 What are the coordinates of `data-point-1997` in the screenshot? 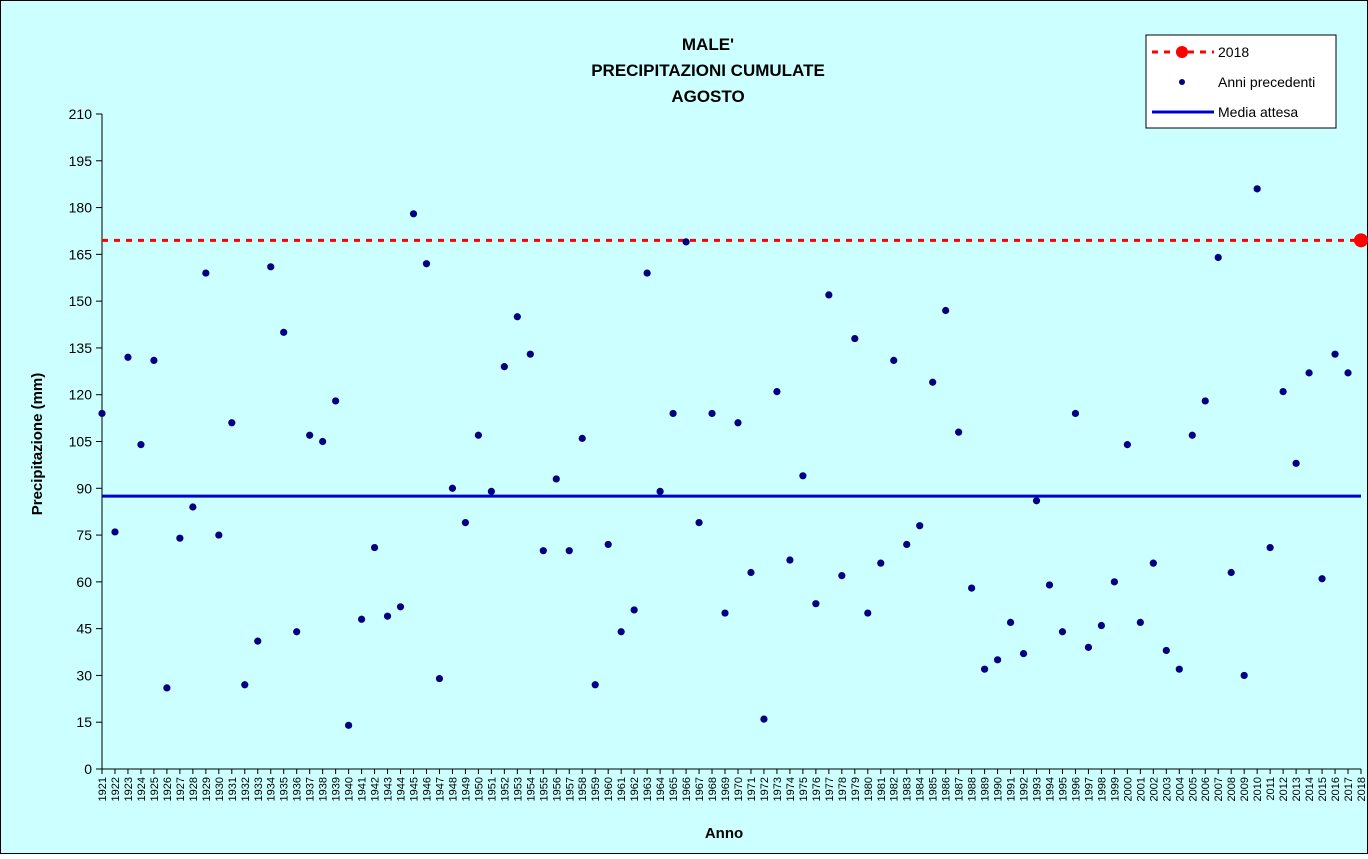 It's located at (1088, 647).